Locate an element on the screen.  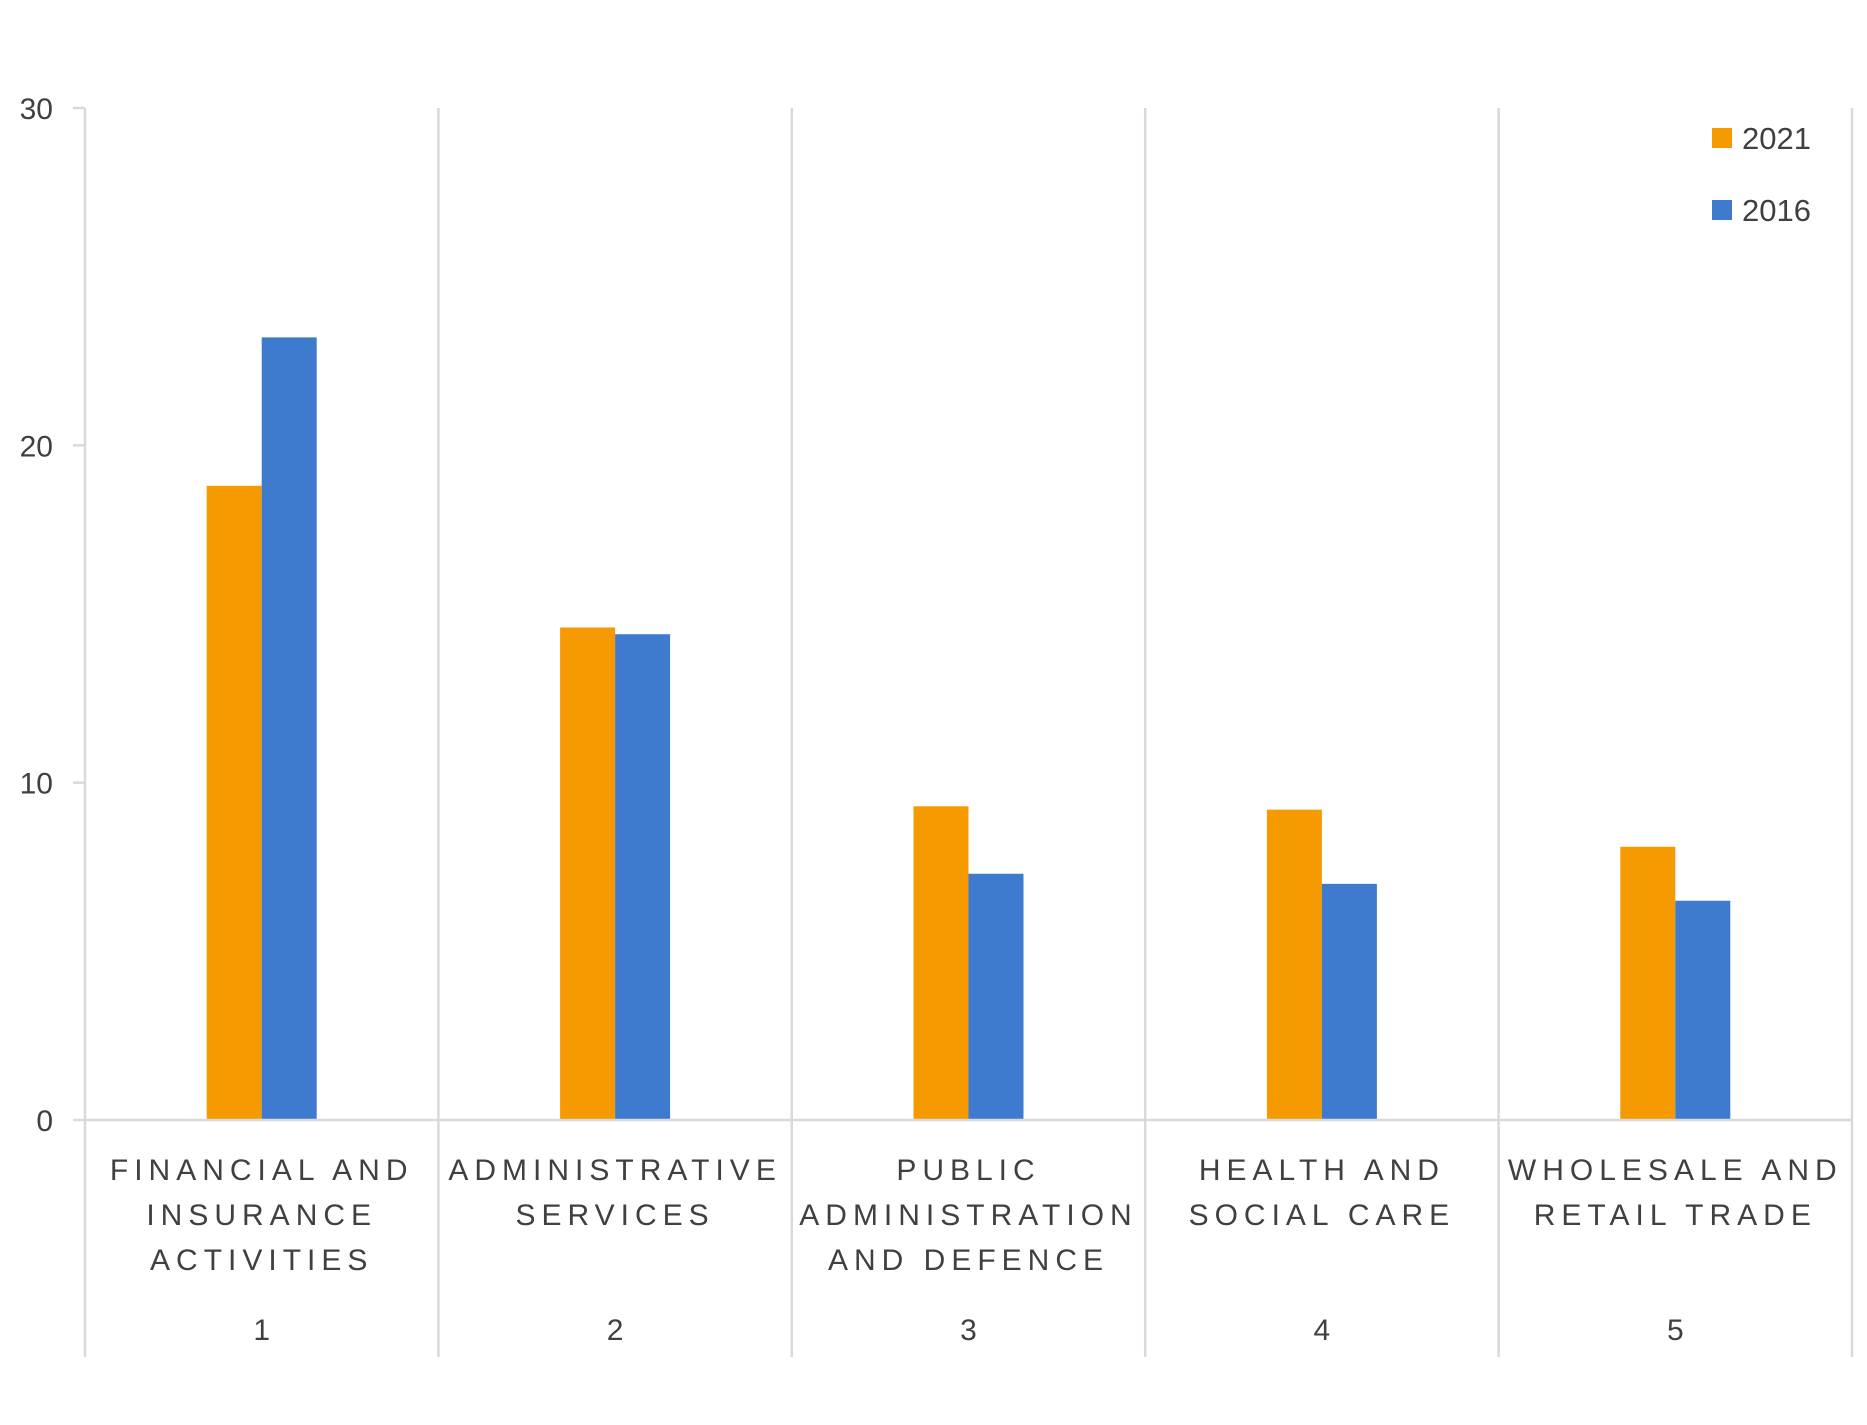
x-category-label: INSURANCE is located at coordinates (261, 1215).